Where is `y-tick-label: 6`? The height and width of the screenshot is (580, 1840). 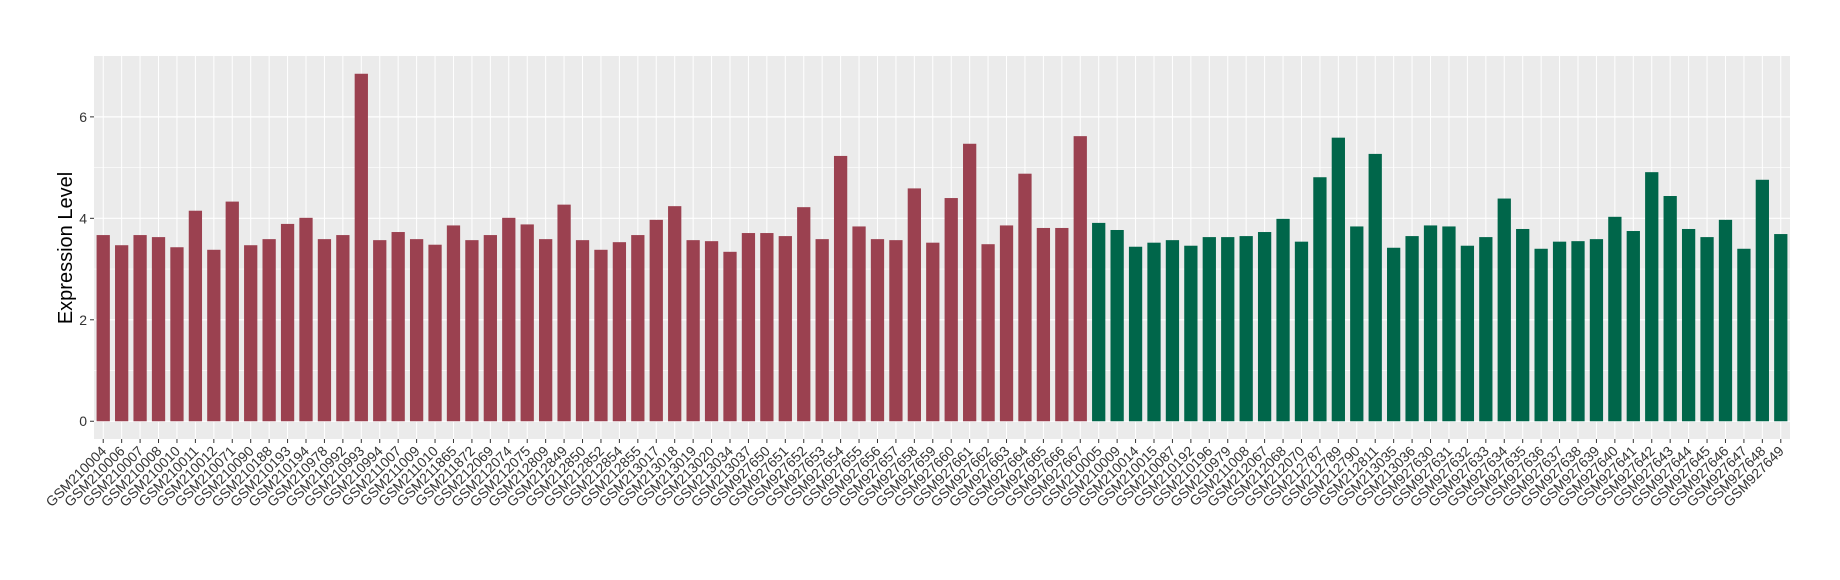
y-tick-label: 6 is located at coordinates (83, 117).